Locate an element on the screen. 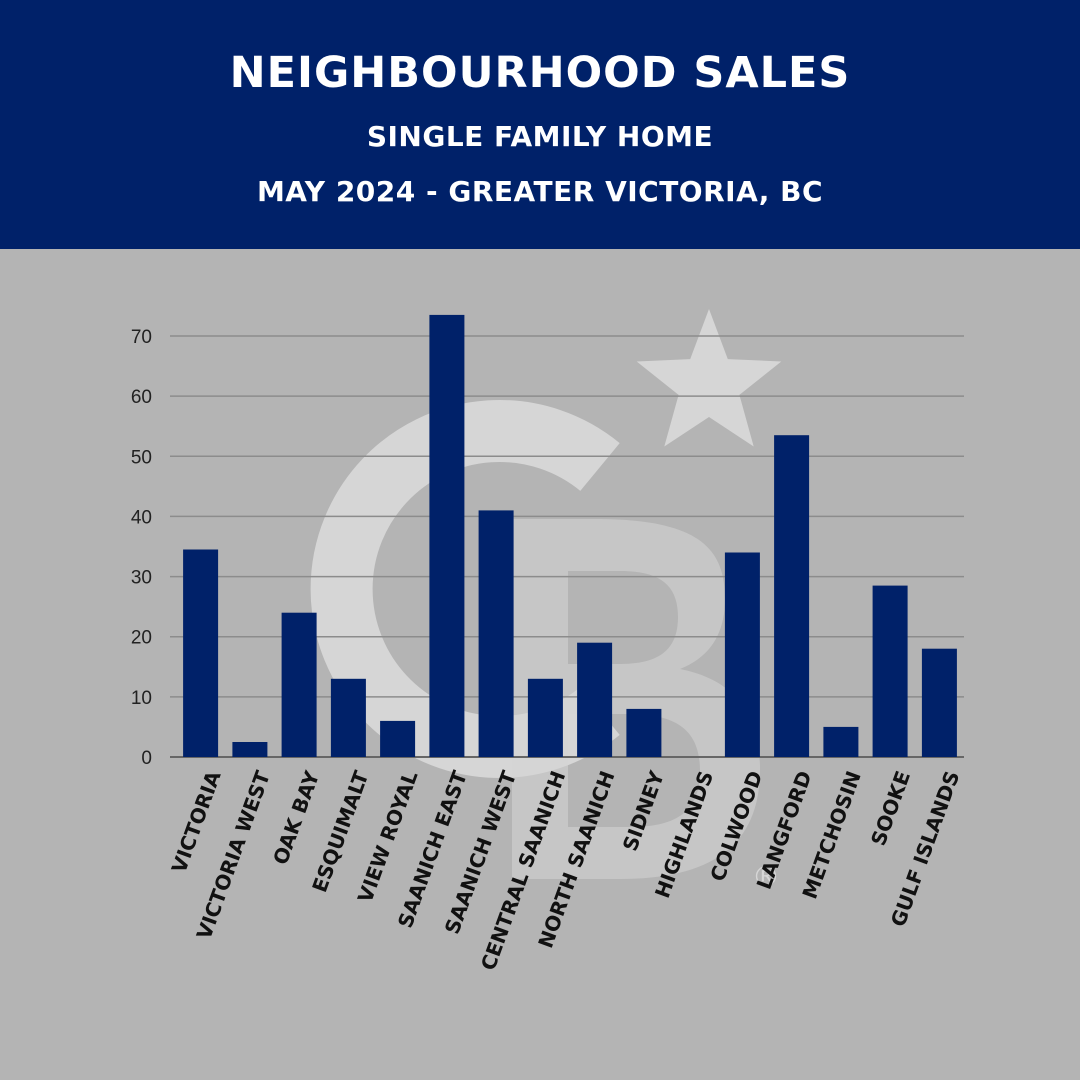 The image size is (1080, 1080). y-tick-label: 10 is located at coordinates (141, 698).